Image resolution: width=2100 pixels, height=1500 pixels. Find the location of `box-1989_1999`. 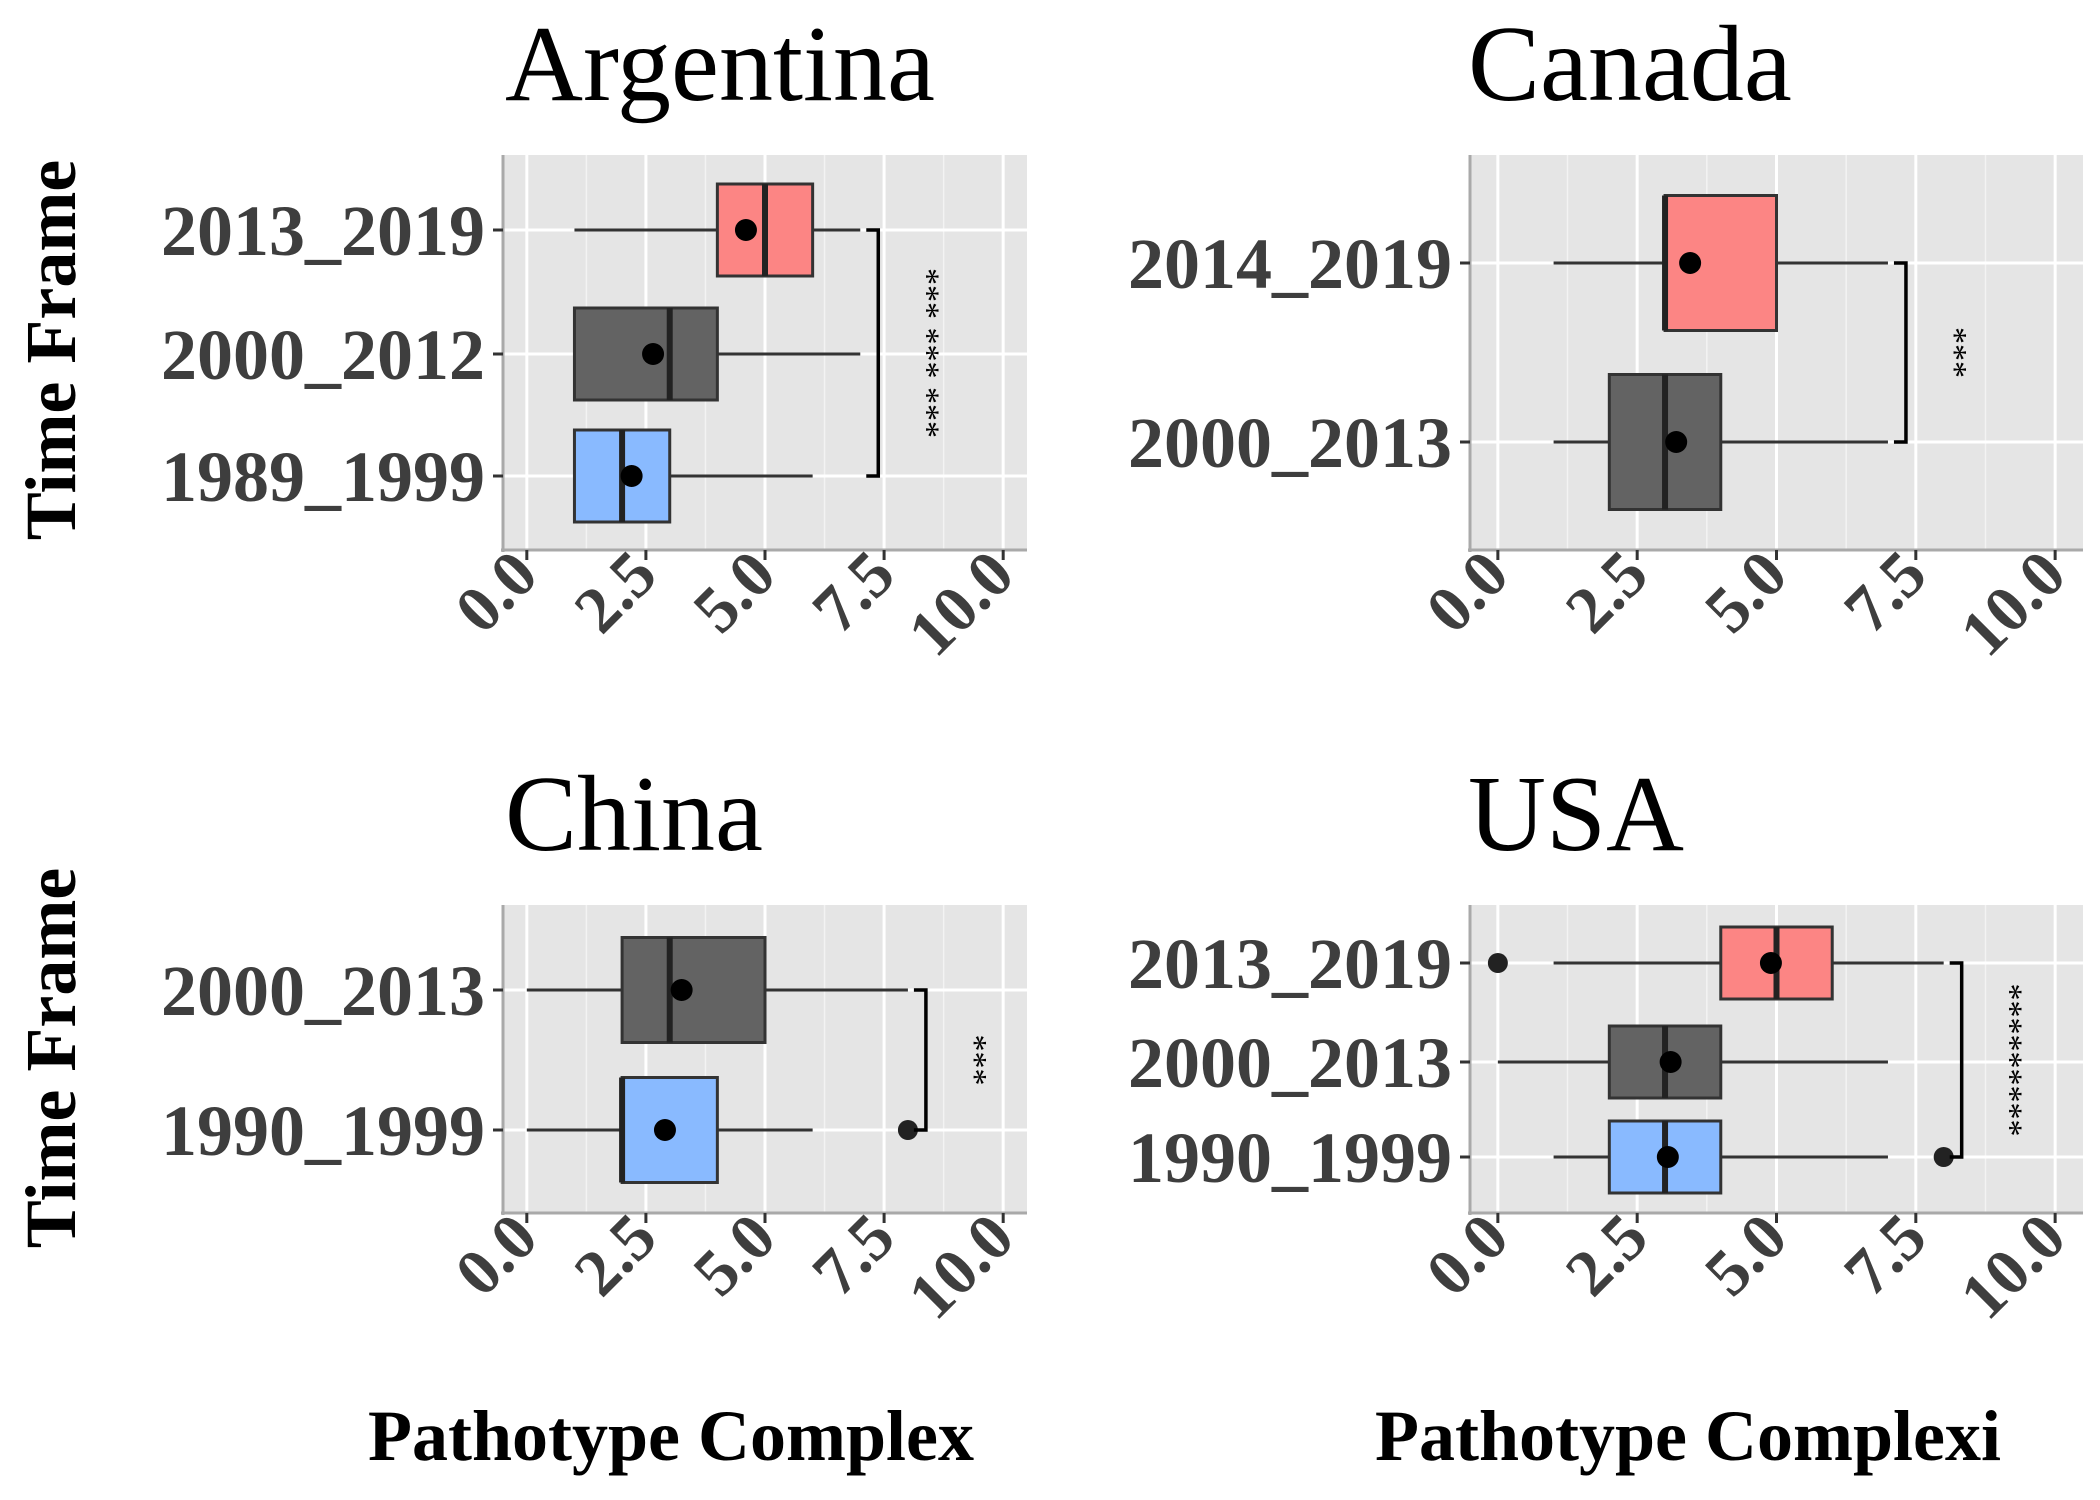

box-1989_1999 is located at coordinates (692, 476).